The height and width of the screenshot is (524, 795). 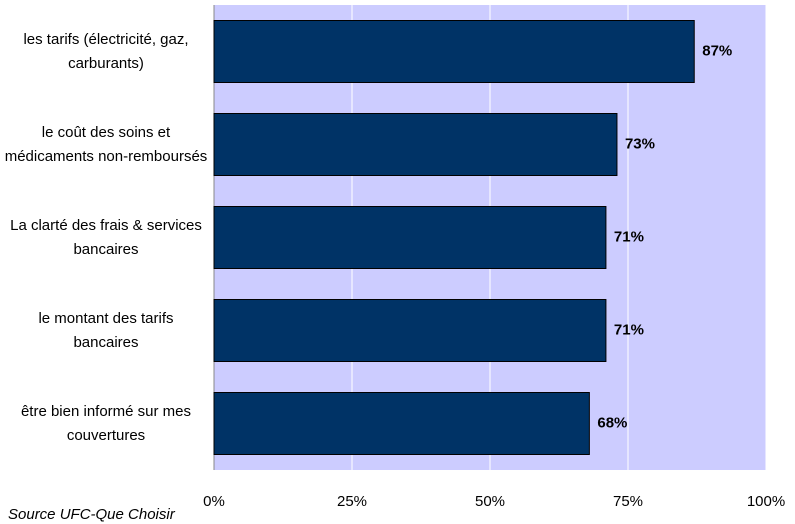 I want to click on x-tick-label: 50%, so click(x=490, y=501).